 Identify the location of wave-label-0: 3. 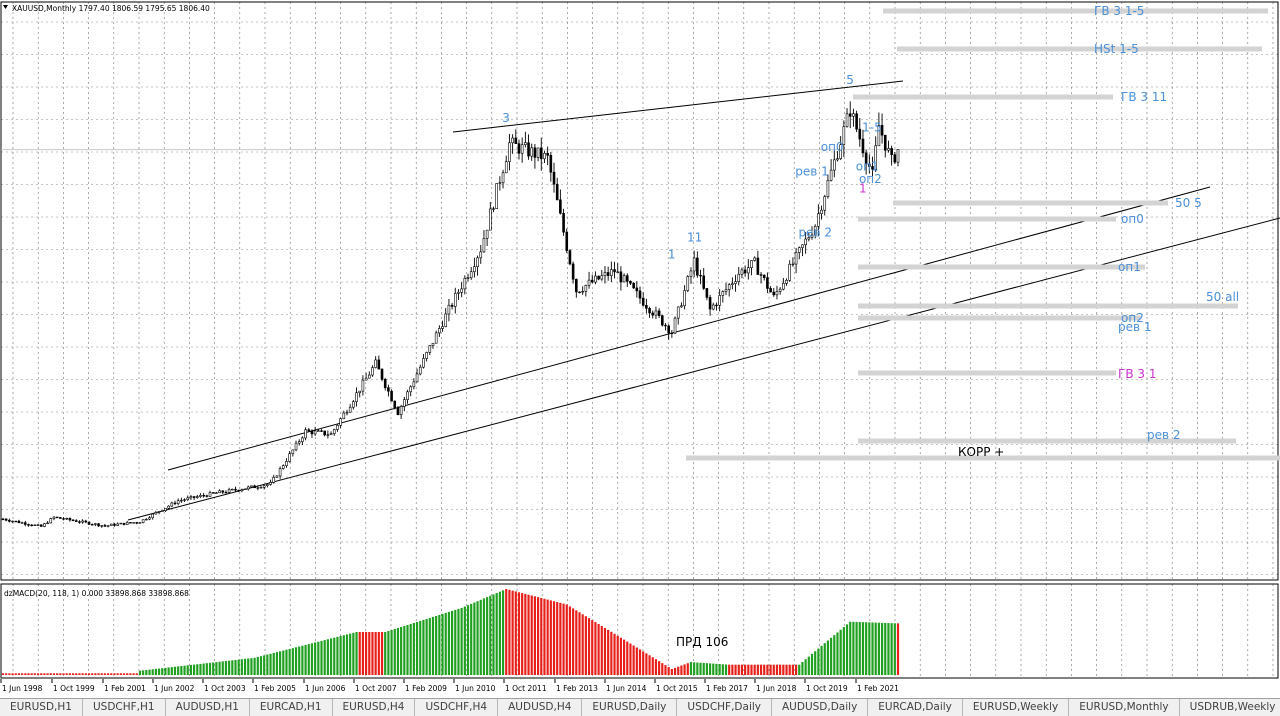
(506, 118).